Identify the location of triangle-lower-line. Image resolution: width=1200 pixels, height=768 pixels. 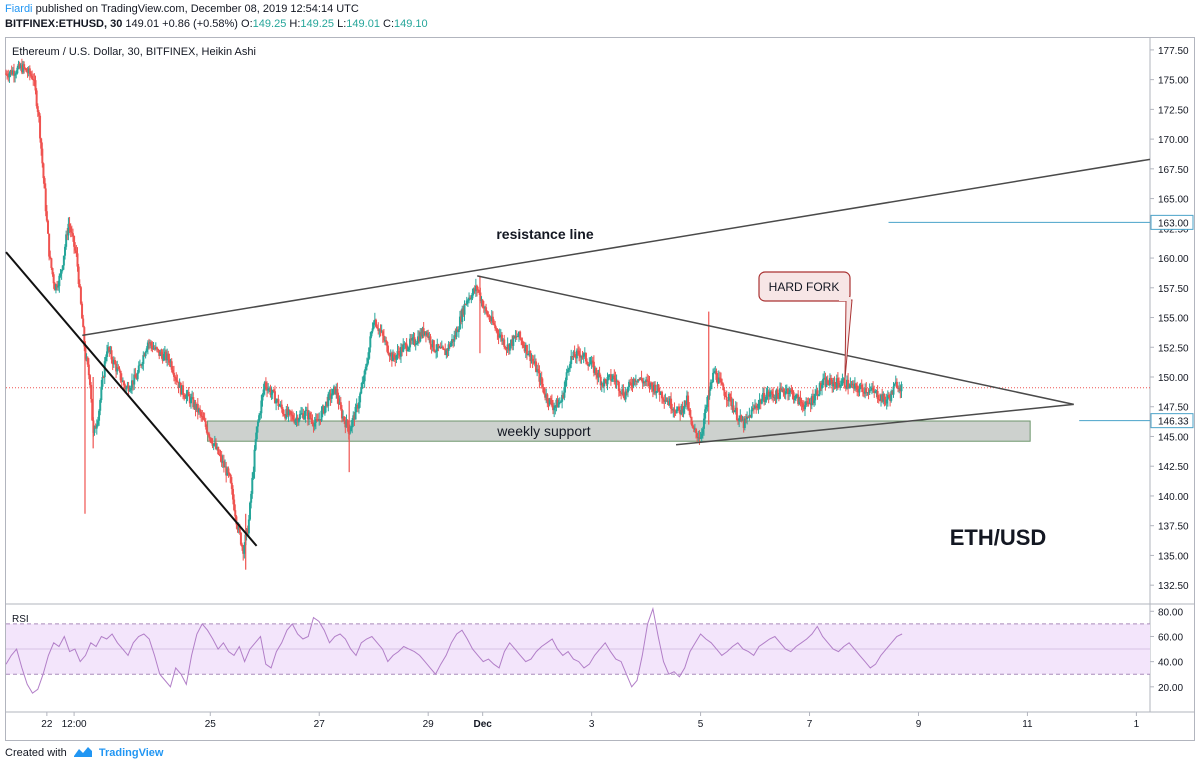
(874, 424).